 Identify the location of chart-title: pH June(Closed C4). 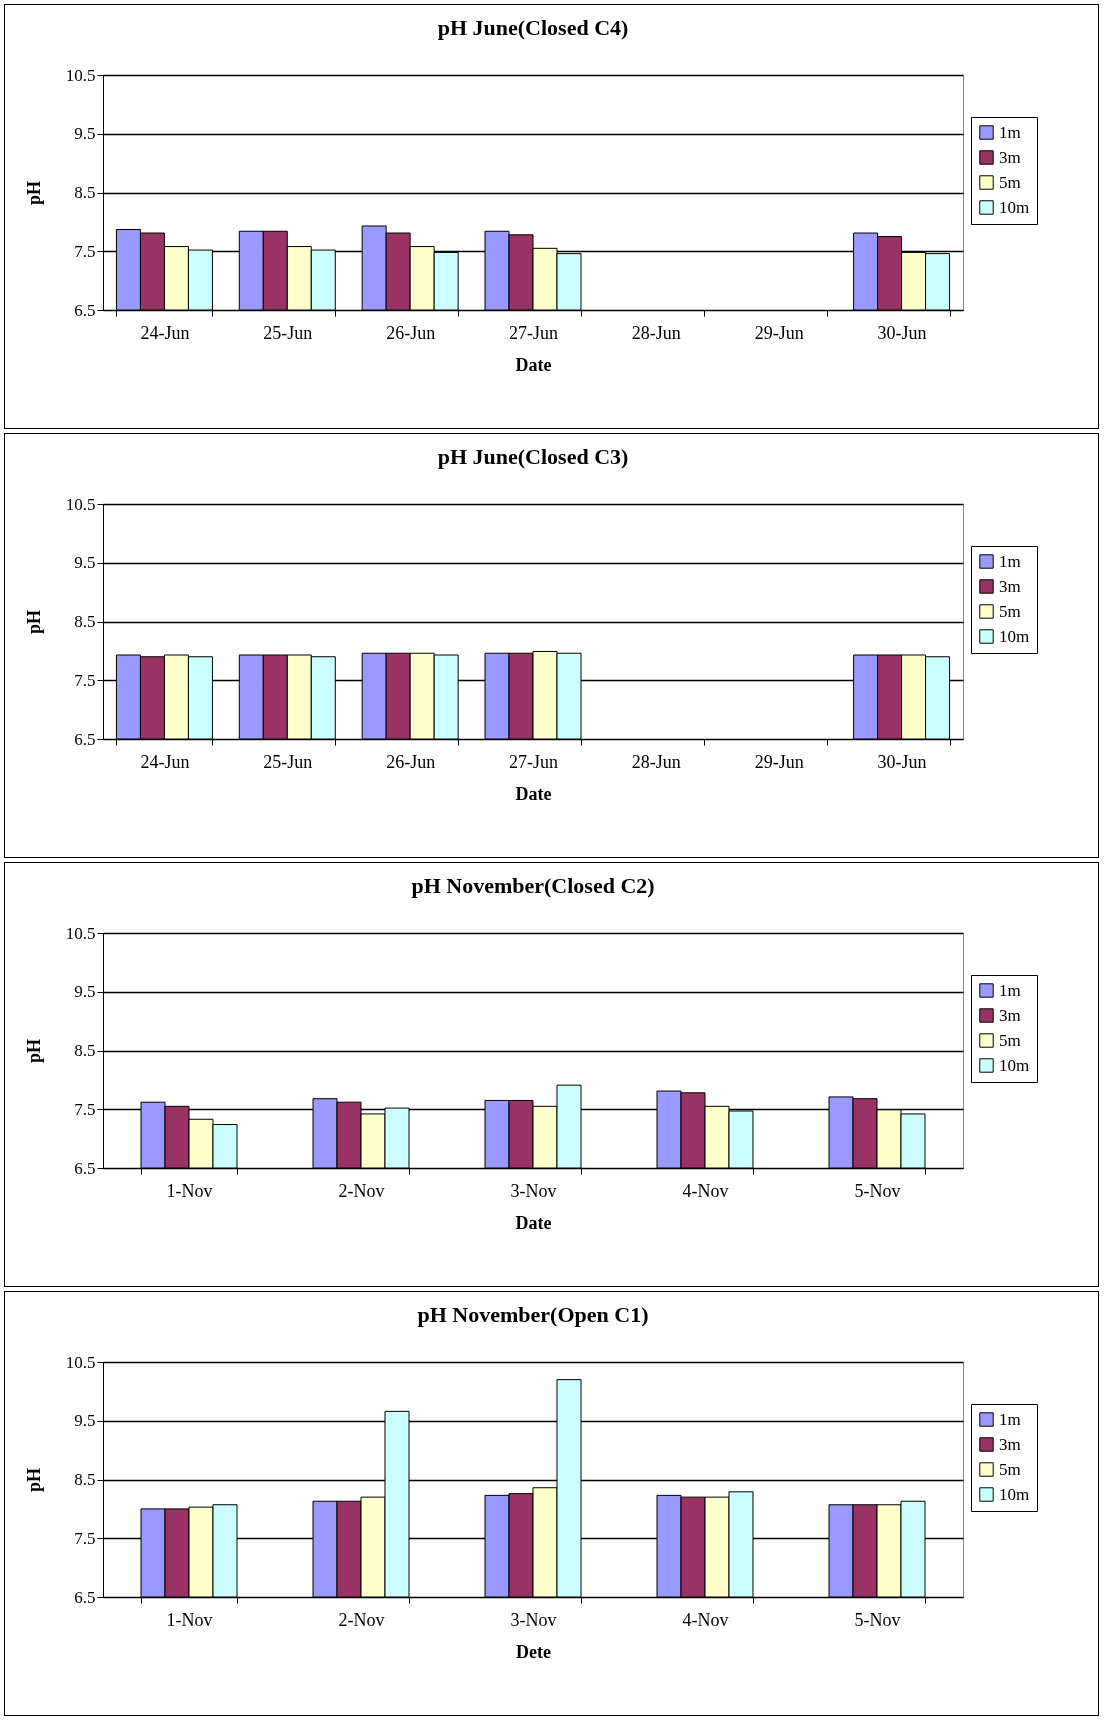
(533, 27).